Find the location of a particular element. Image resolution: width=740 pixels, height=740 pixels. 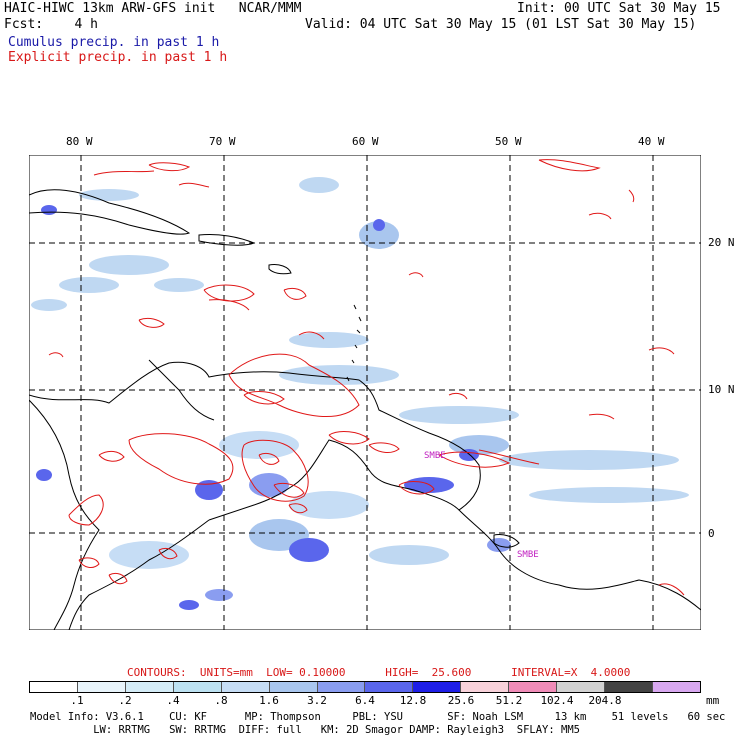

legend-label: 102.4 is located at coordinates (557, 700).